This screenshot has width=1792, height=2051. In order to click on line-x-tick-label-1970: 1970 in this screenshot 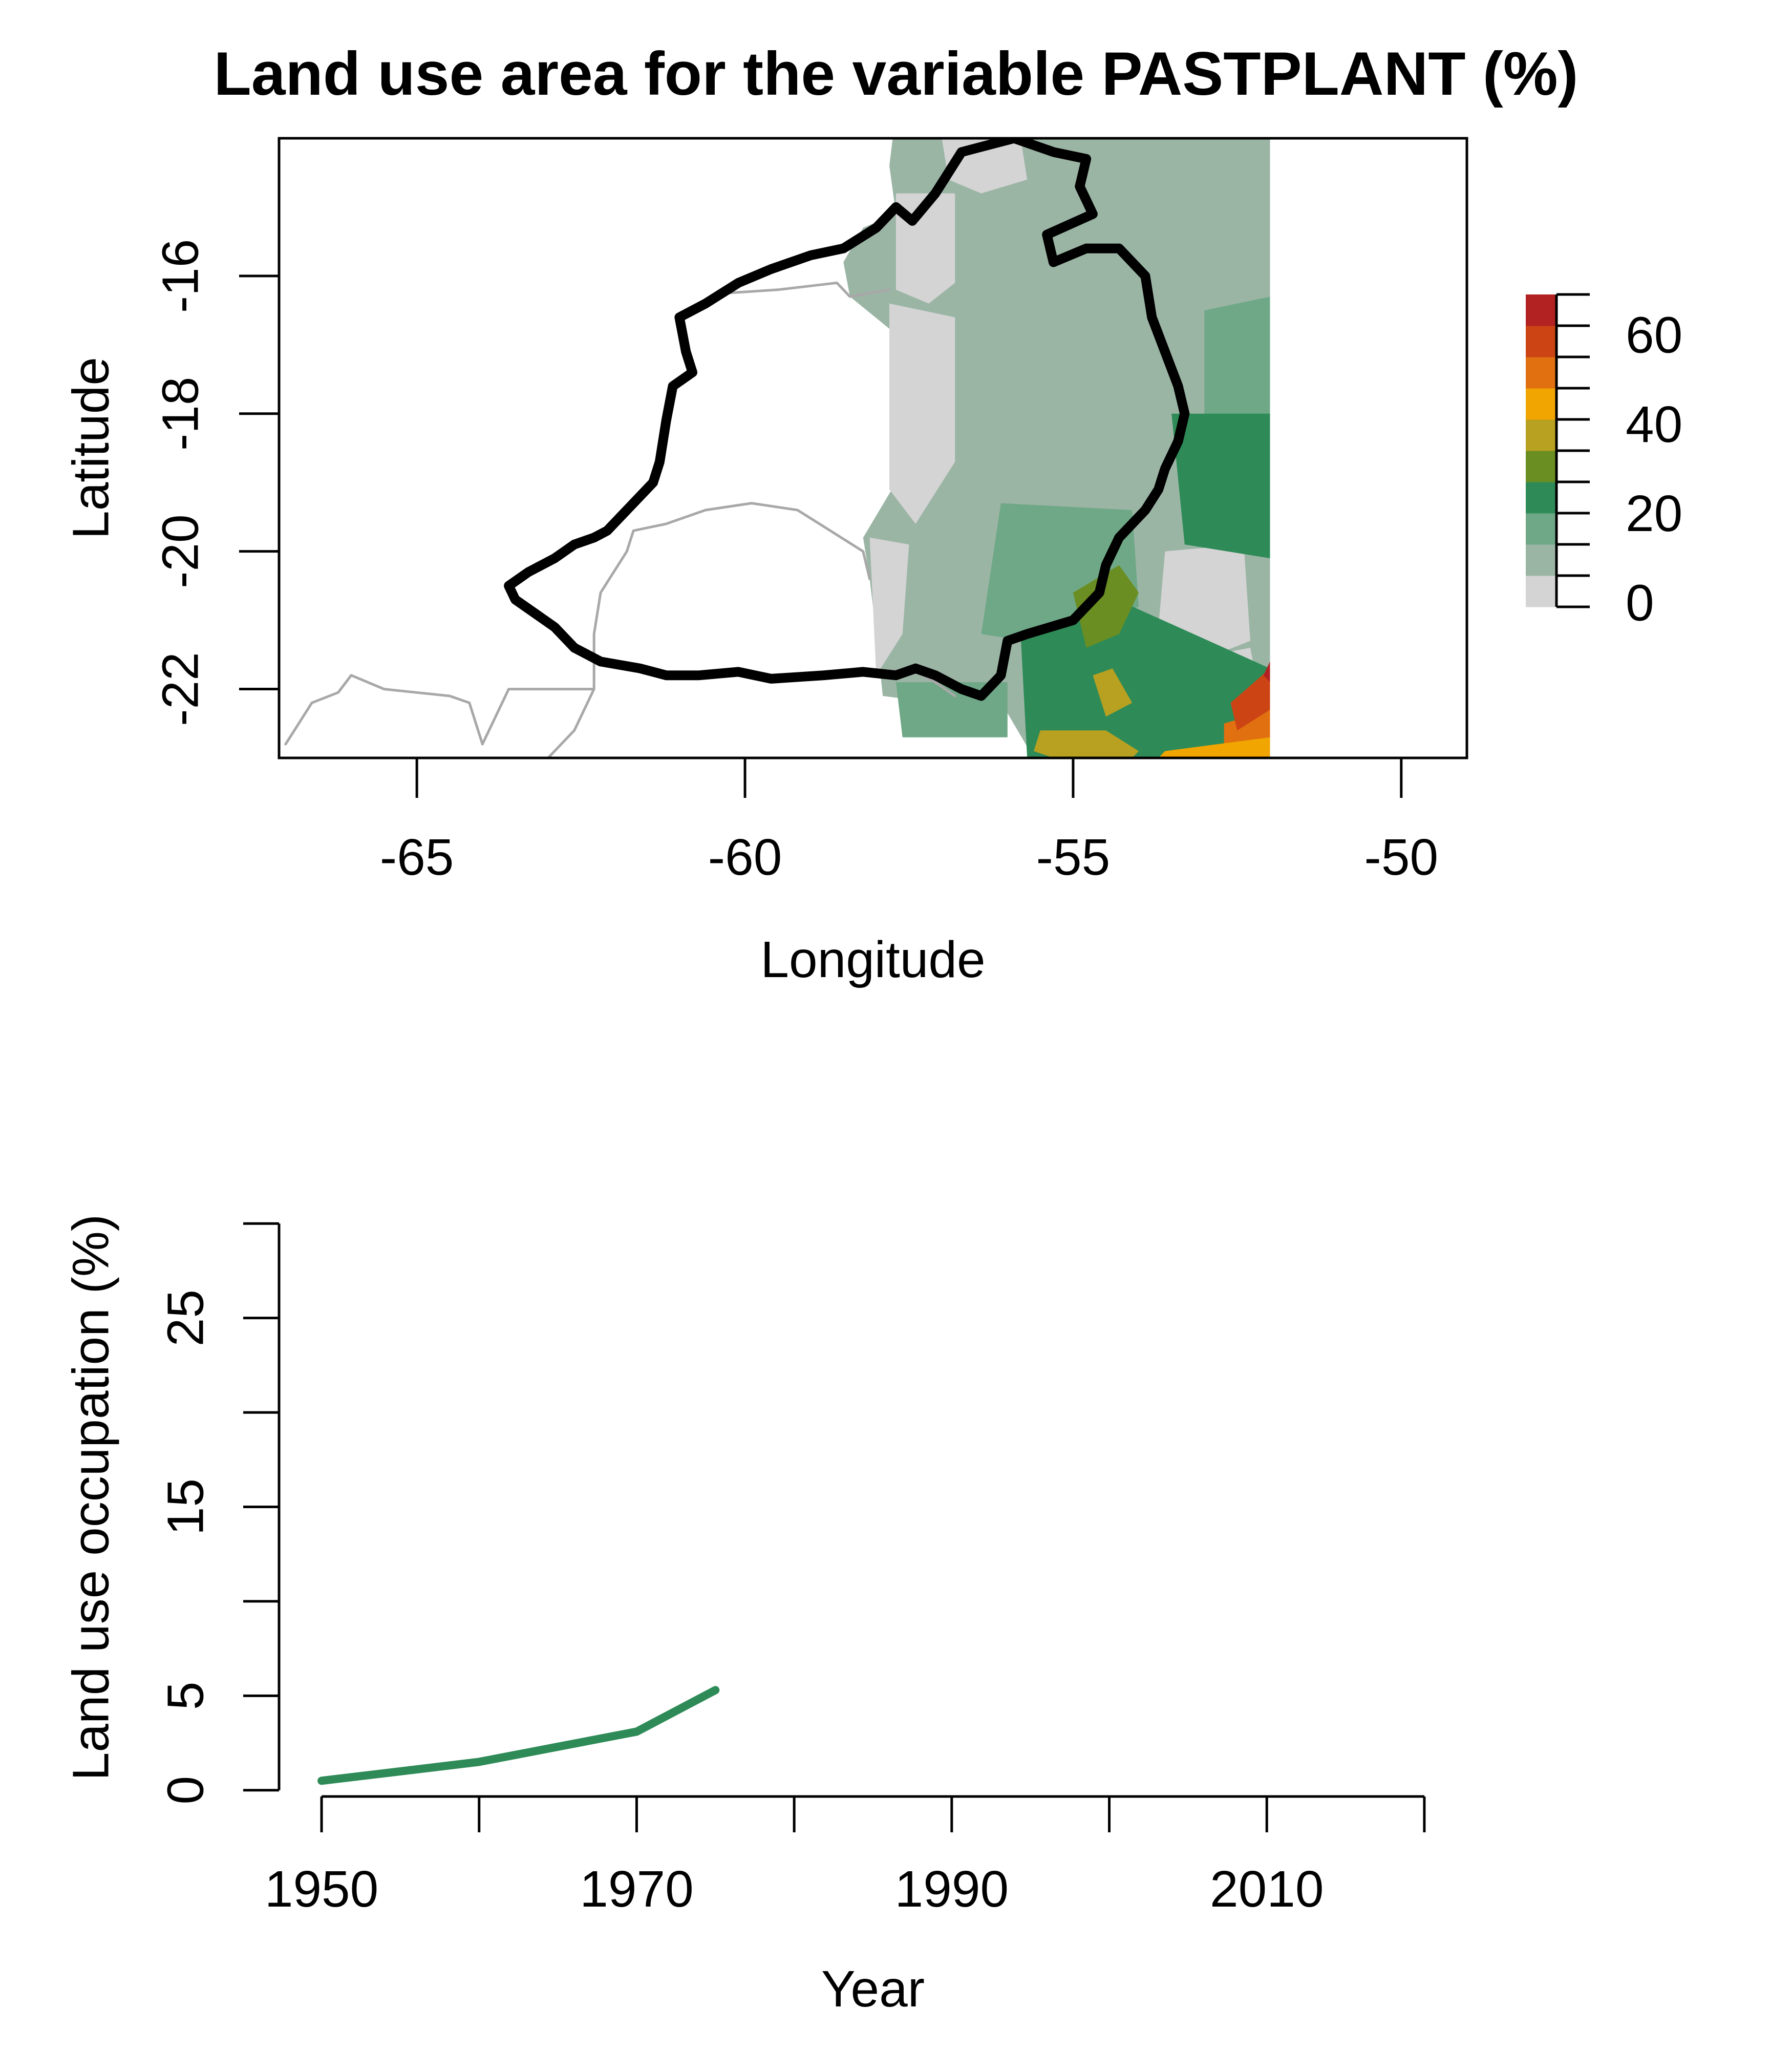, I will do `click(636, 1889)`.